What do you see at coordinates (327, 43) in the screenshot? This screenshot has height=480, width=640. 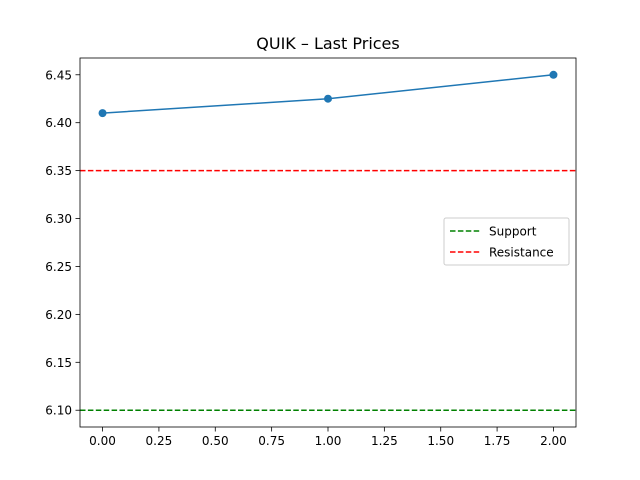 I see `chart-title: QUIK – Last Prices` at bounding box center [327, 43].